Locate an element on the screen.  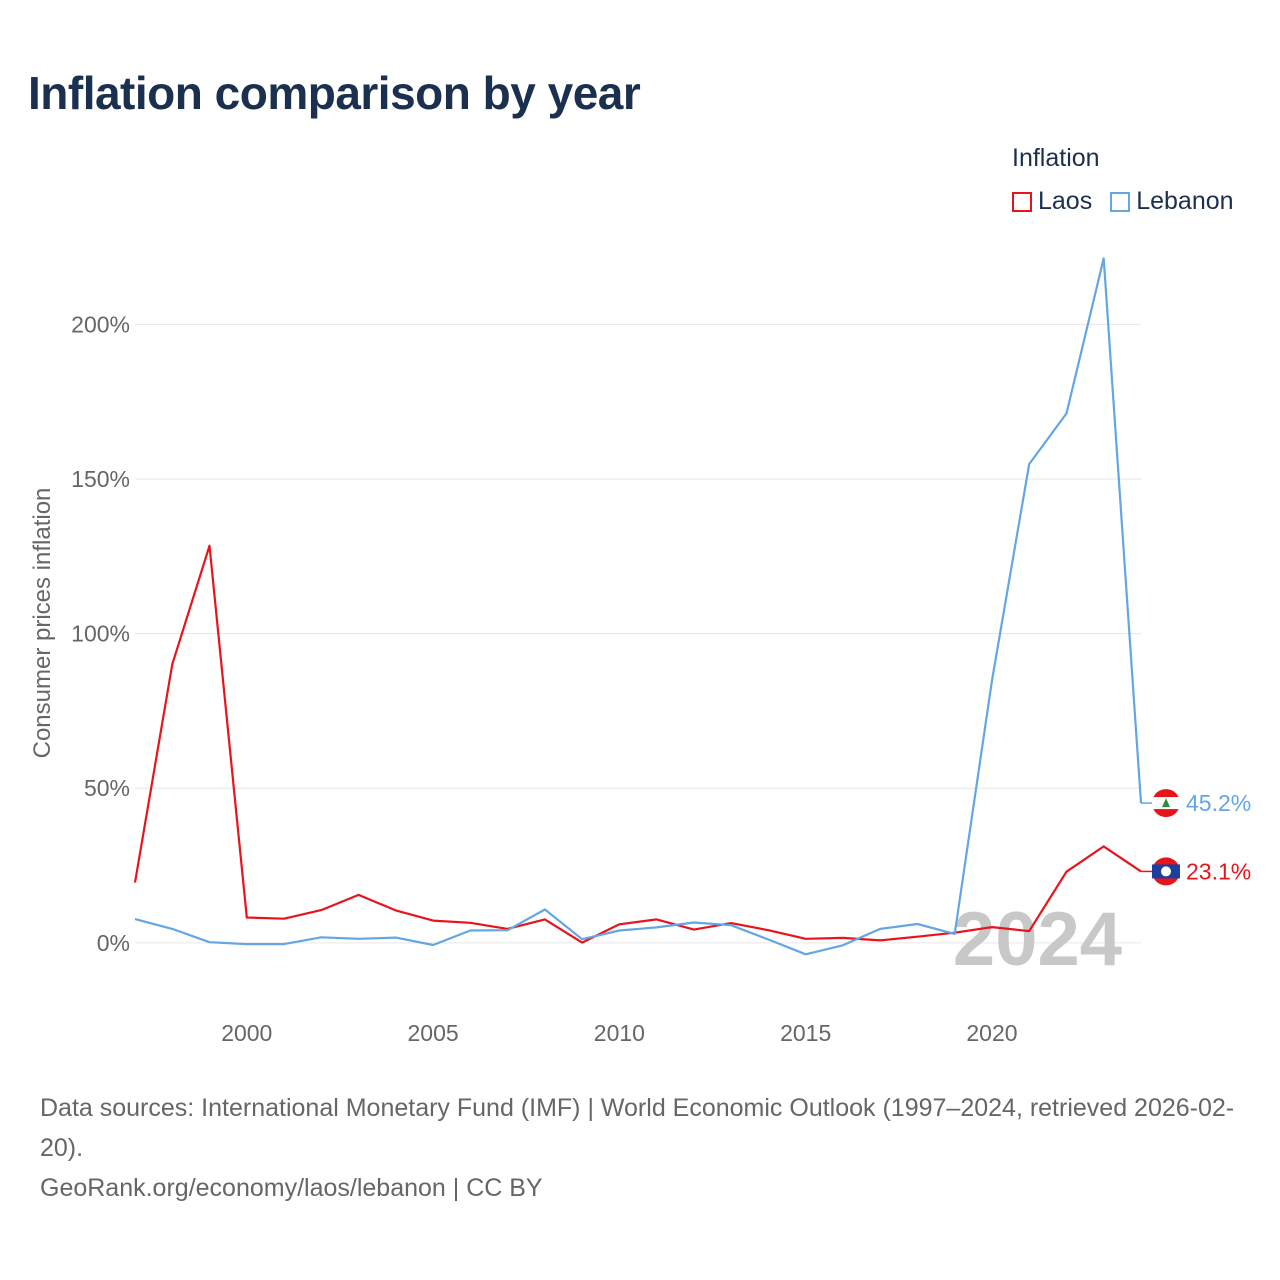
legend-label-lebanon: Lebanon is located at coordinates (1185, 201).